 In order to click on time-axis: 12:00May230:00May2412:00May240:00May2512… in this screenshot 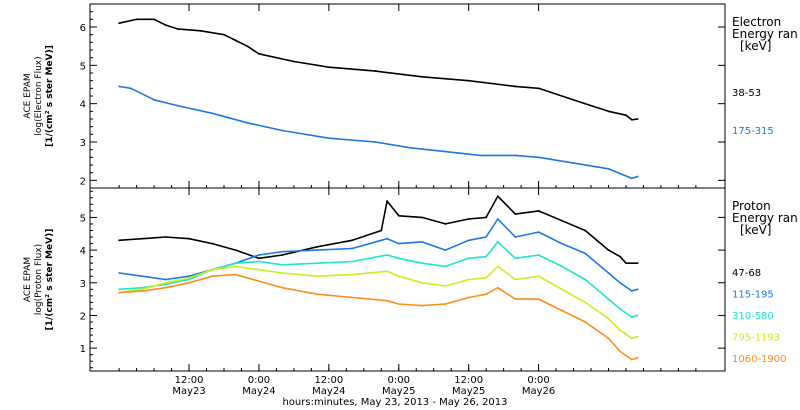, I will do `click(363, 386)`.